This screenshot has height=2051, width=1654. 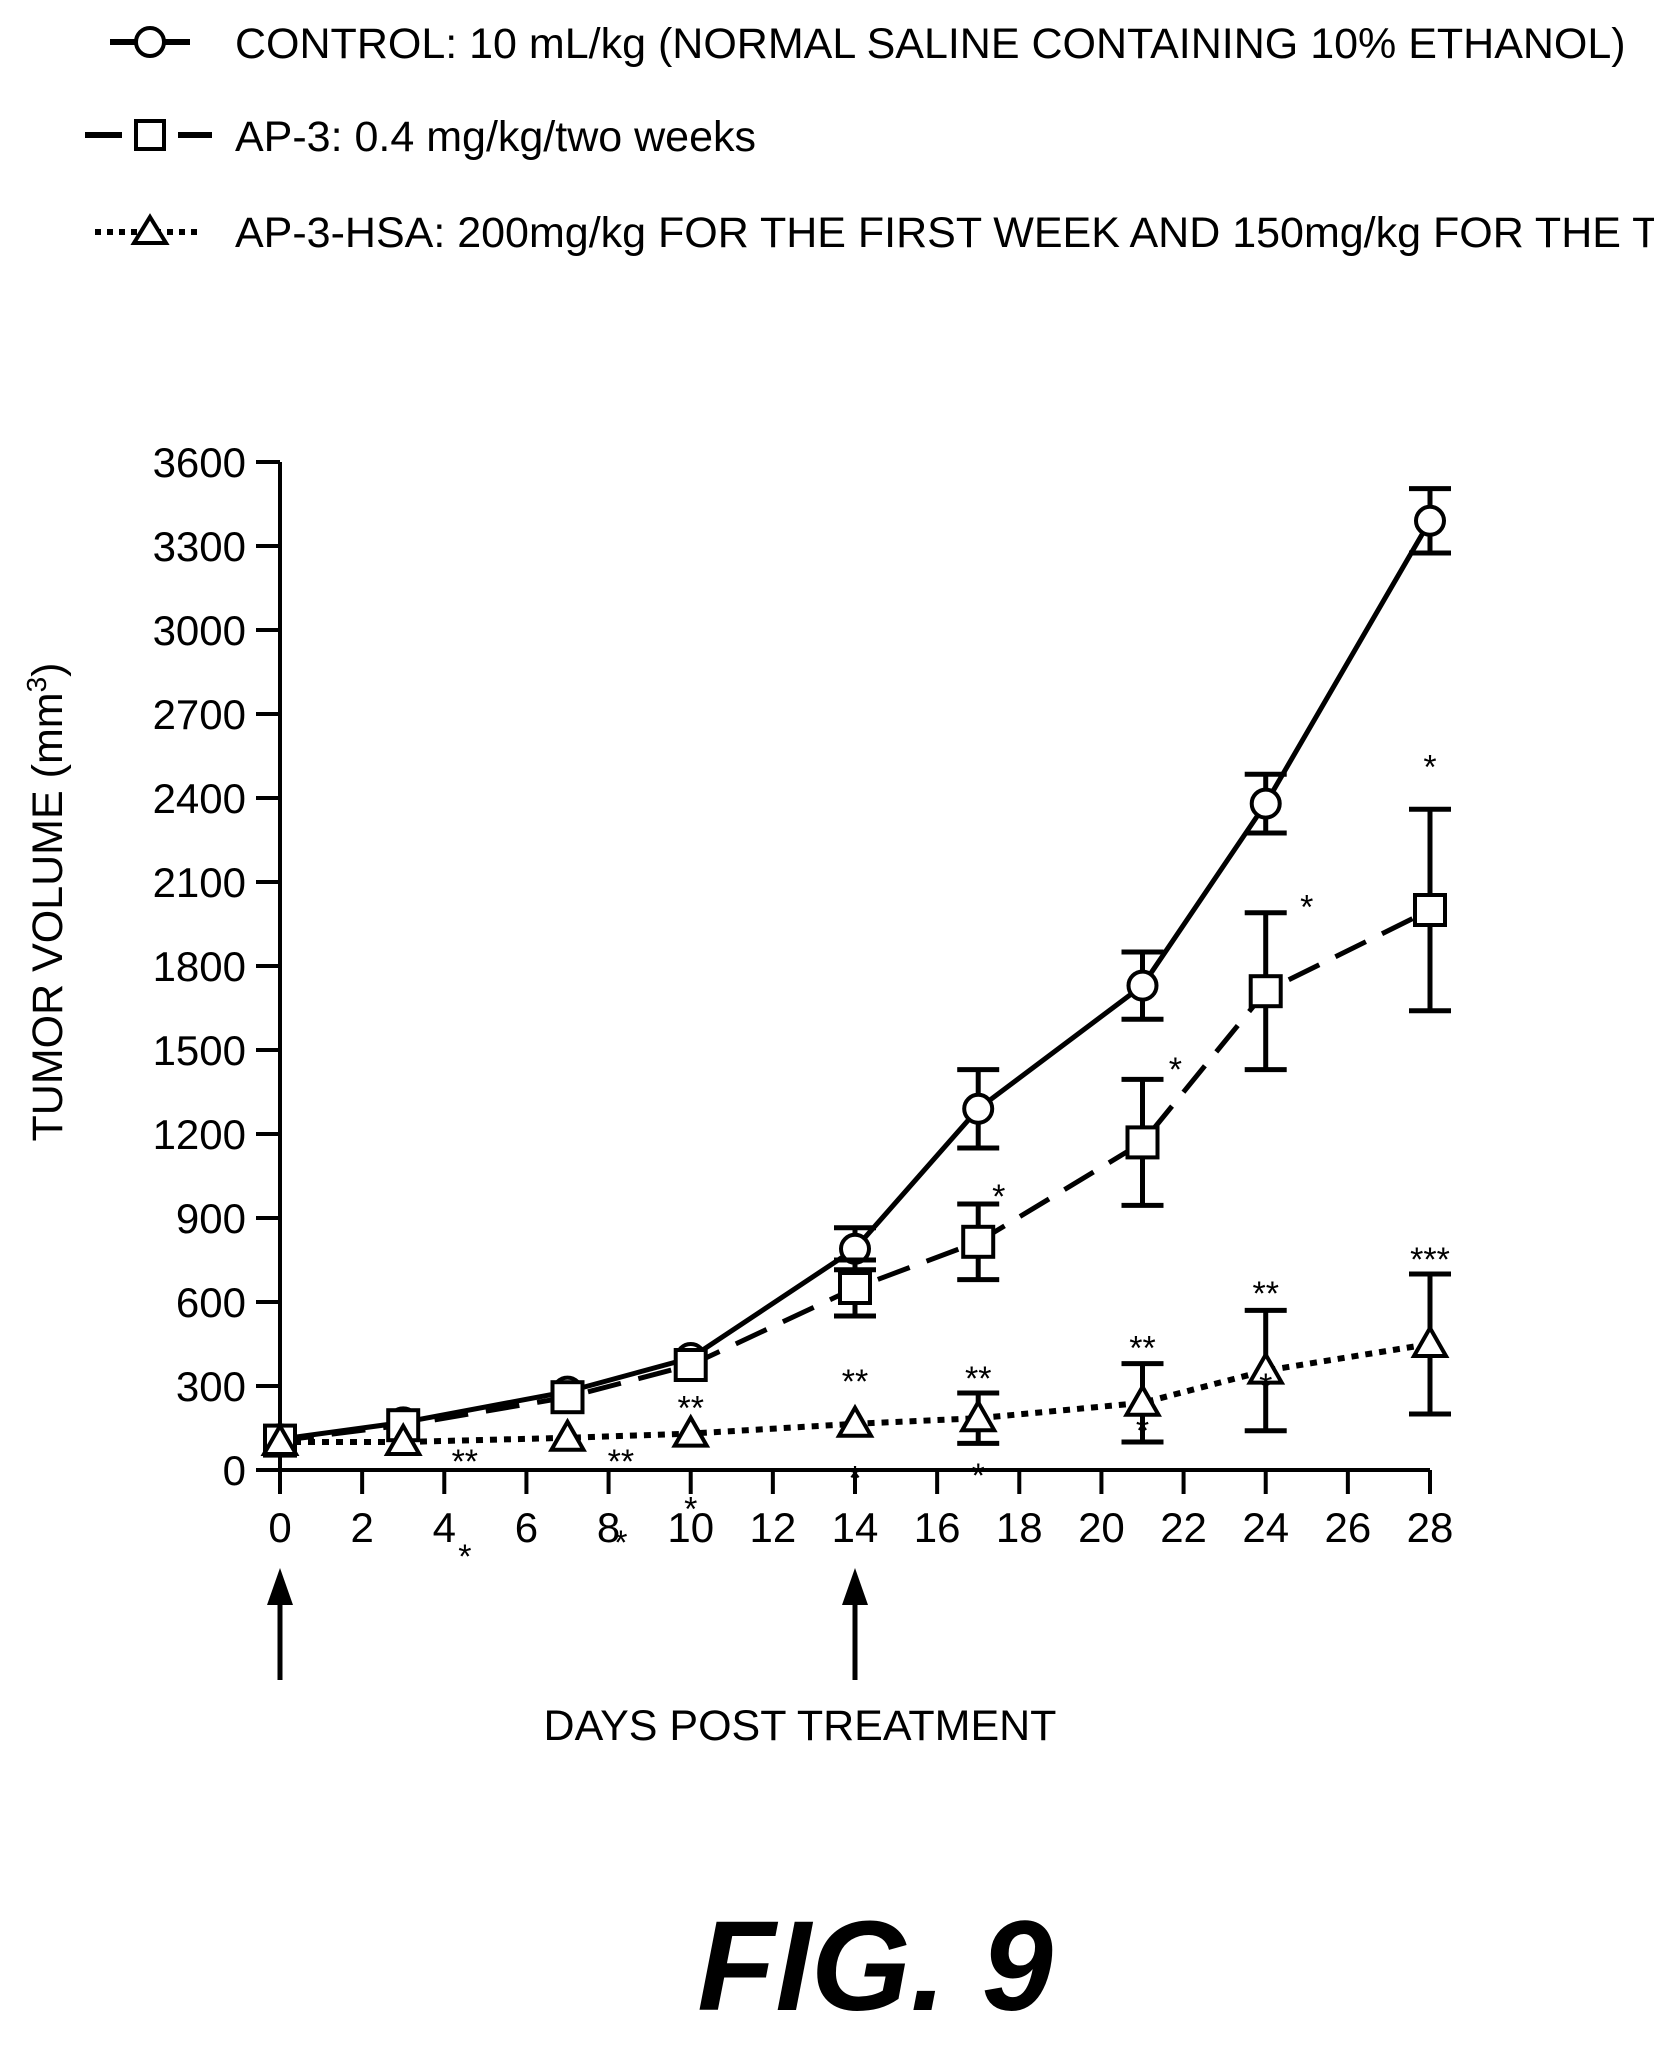 I want to click on y-tick-label: 1200, so click(x=199, y=1134).